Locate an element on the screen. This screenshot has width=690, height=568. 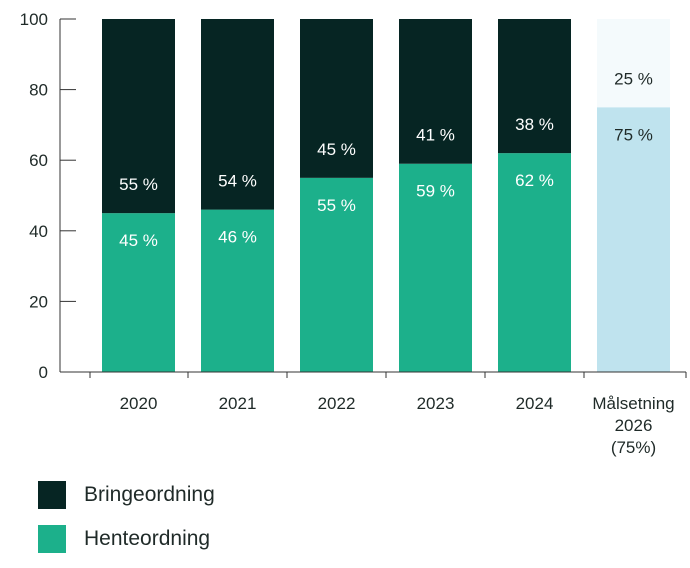
x-tick-label: (75%) is located at coordinates (633, 447).